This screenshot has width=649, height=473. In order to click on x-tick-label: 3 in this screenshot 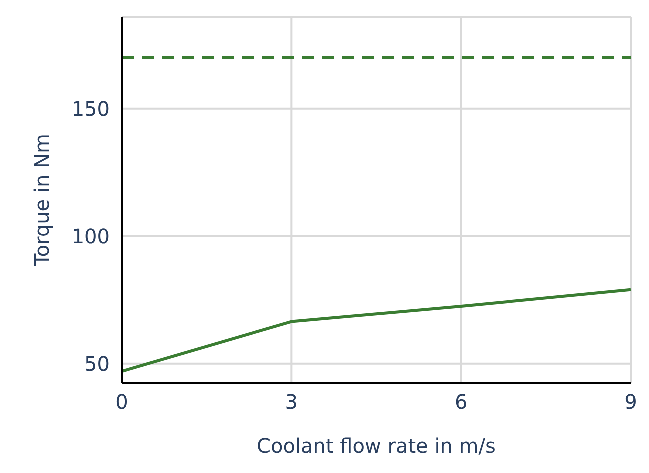, I will do `click(291, 402)`.